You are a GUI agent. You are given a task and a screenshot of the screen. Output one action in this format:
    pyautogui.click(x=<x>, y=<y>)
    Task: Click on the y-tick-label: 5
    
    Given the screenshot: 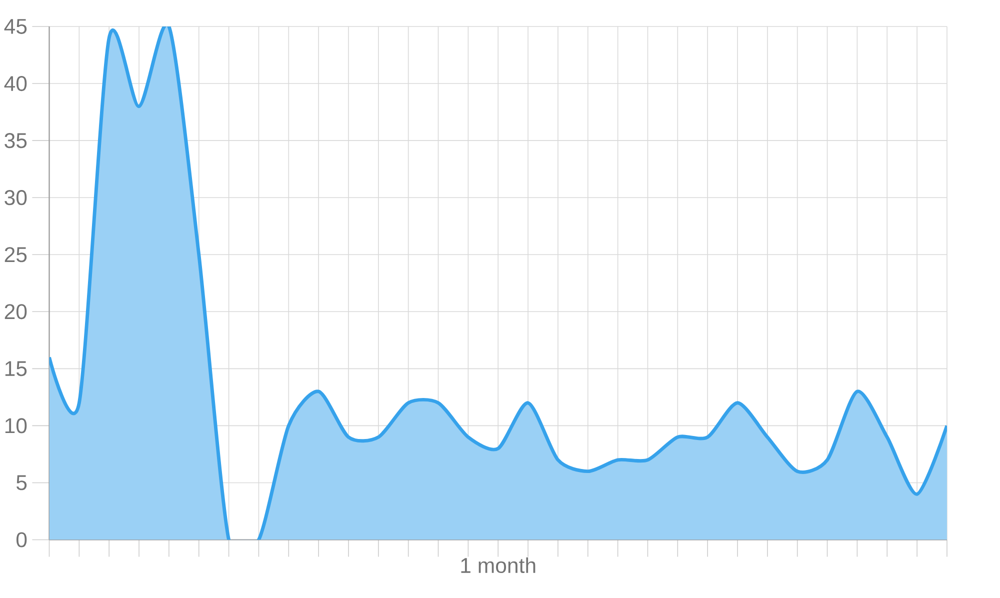 What is the action you would take?
    pyautogui.click(x=21, y=482)
    